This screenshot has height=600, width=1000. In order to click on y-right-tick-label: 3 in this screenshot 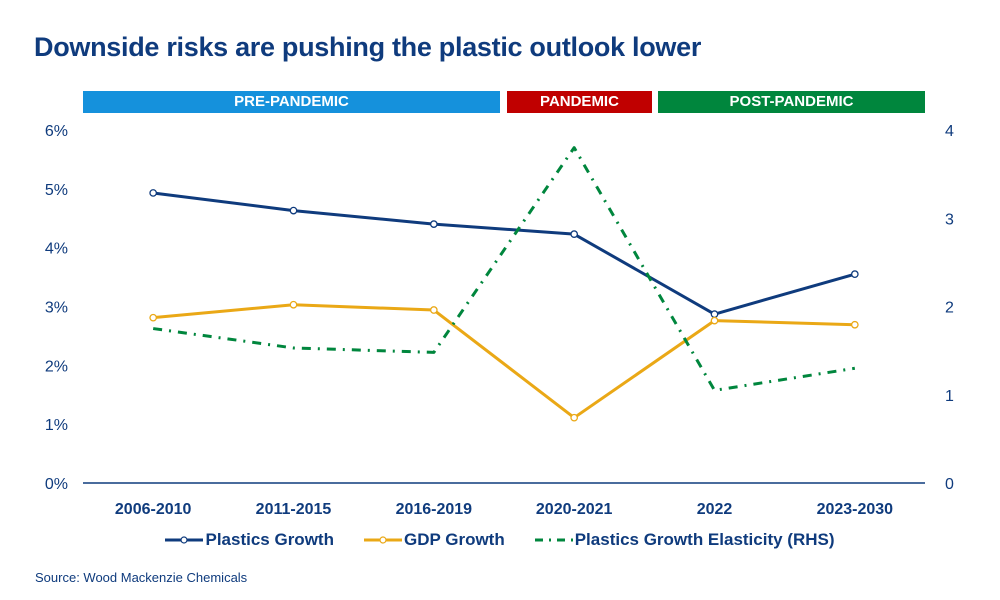, I will do `click(949, 219)`.